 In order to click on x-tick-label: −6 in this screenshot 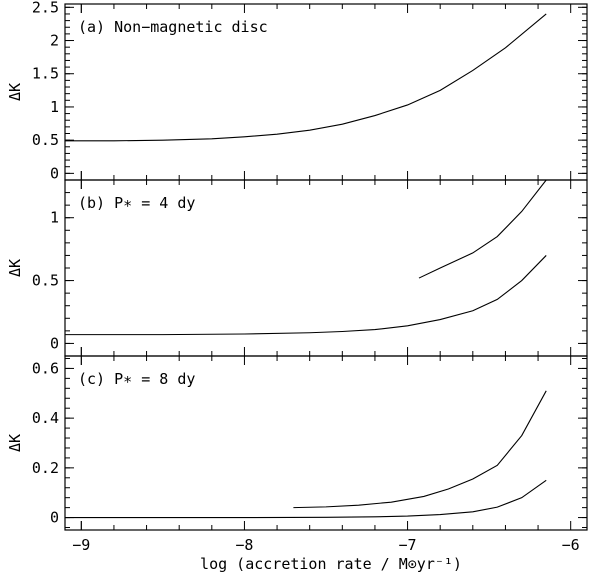, I will do `click(571, 545)`.